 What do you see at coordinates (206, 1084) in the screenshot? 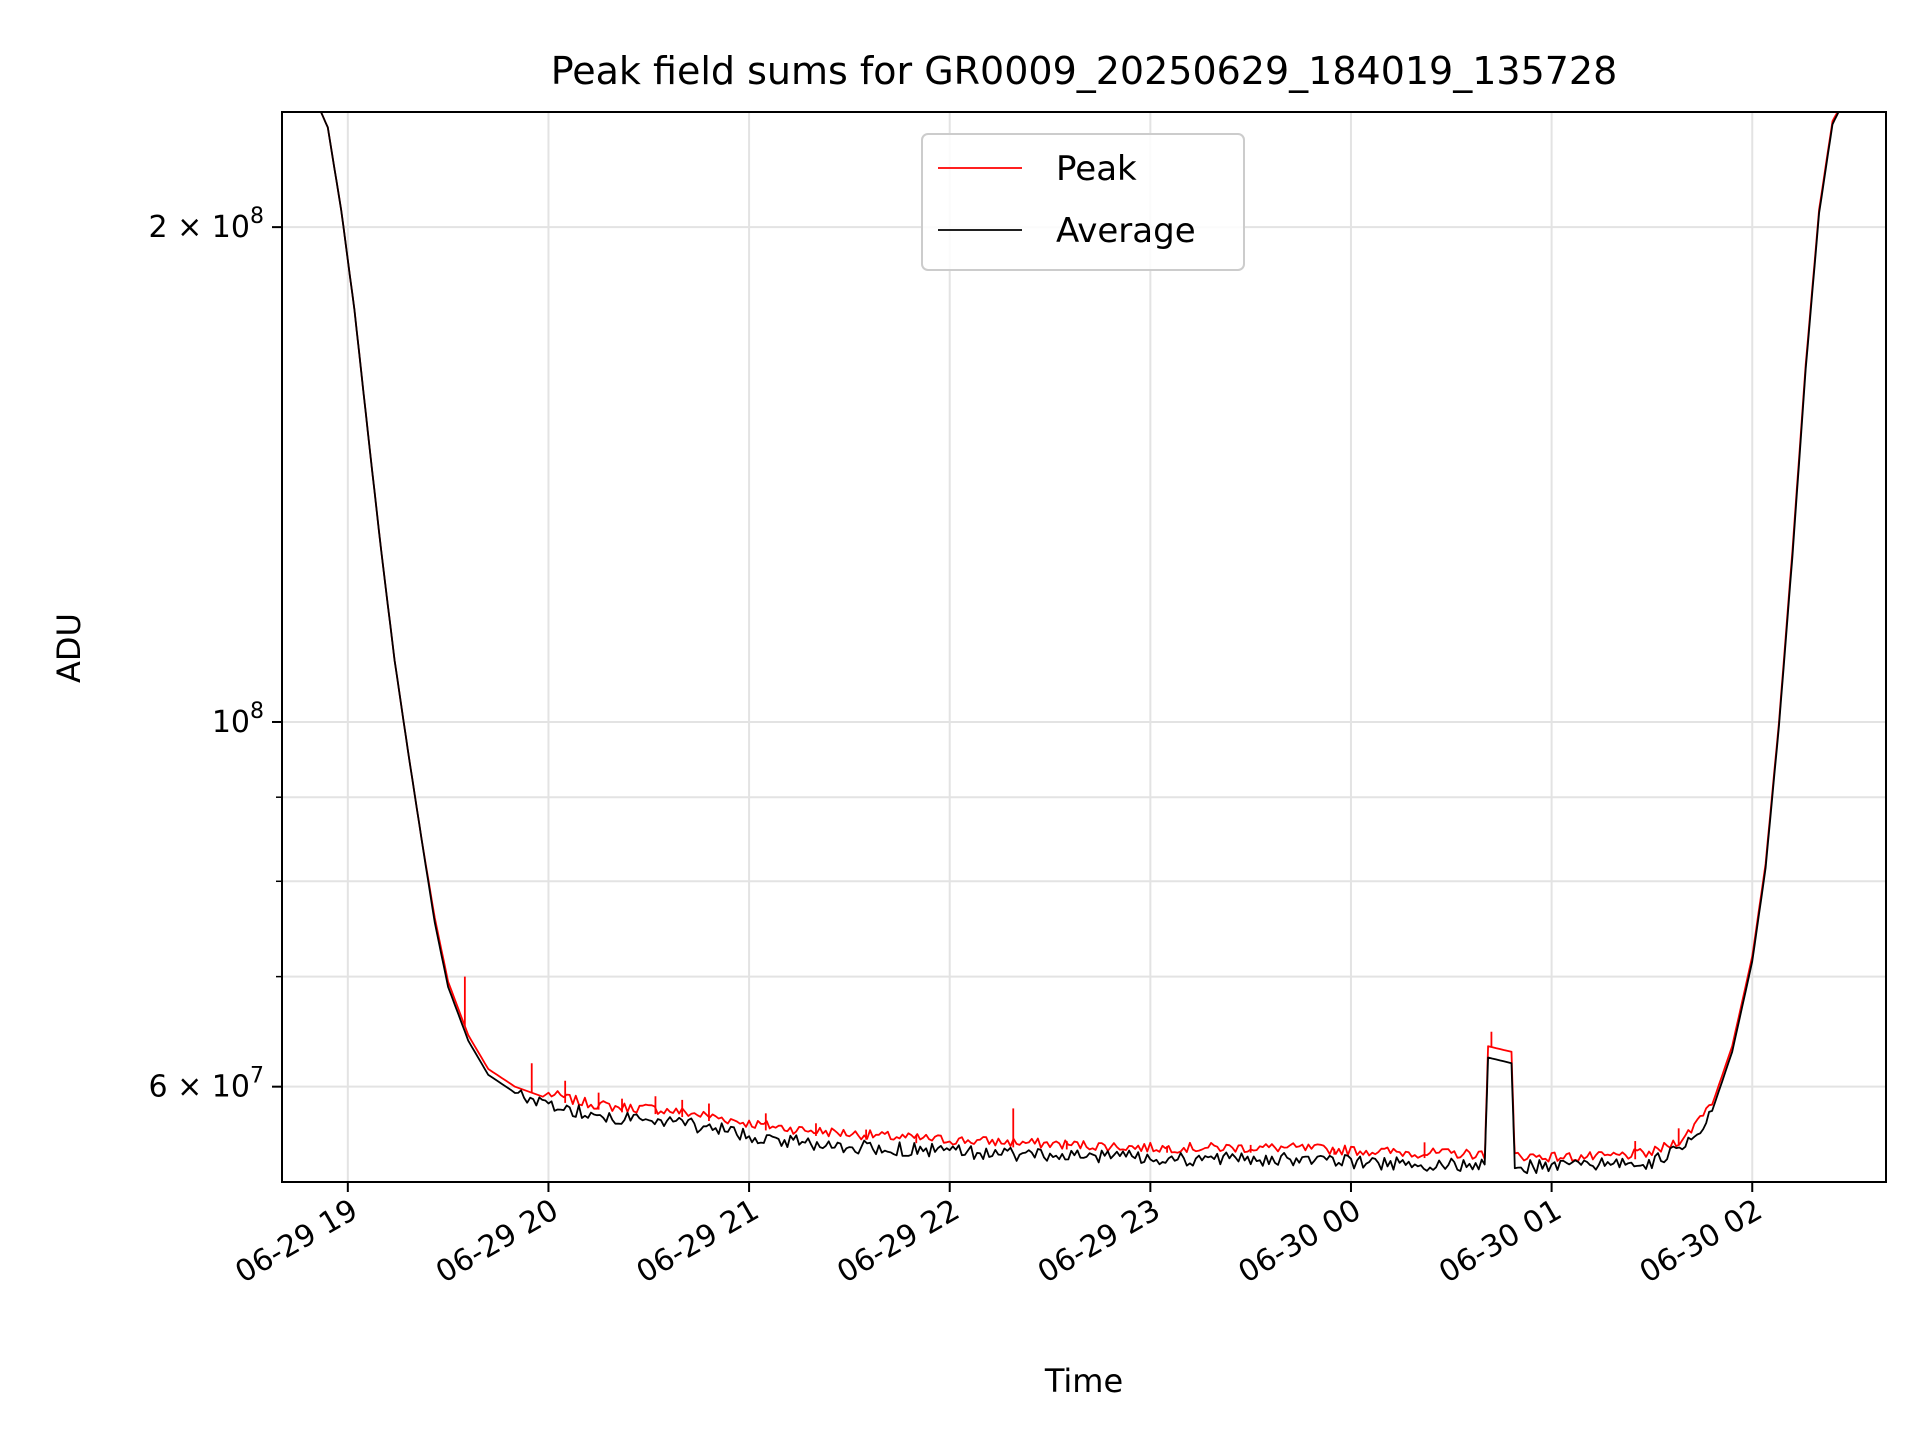
I see `y-tick-label: 6 × 107` at bounding box center [206, 1084].